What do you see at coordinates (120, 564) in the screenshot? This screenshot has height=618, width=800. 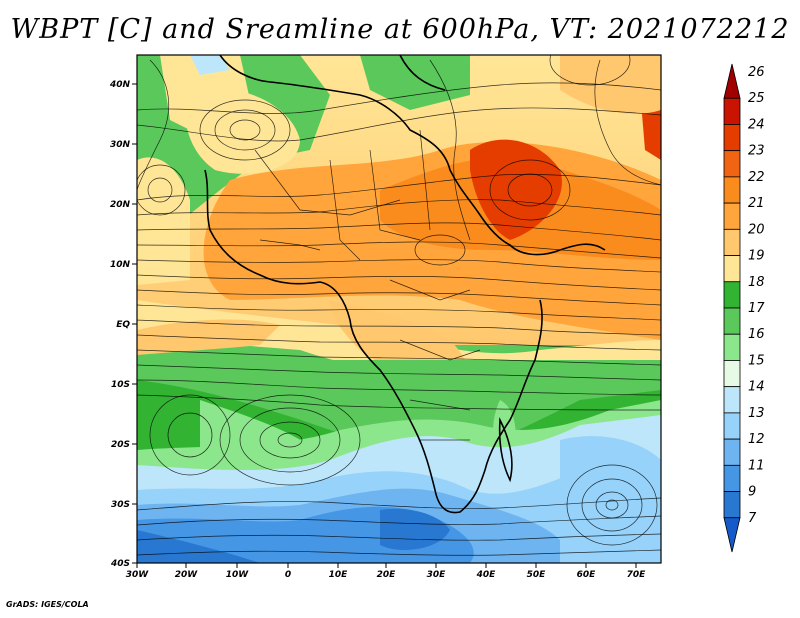 I see `lat-label: 40S` at bounding box center [120, 564].